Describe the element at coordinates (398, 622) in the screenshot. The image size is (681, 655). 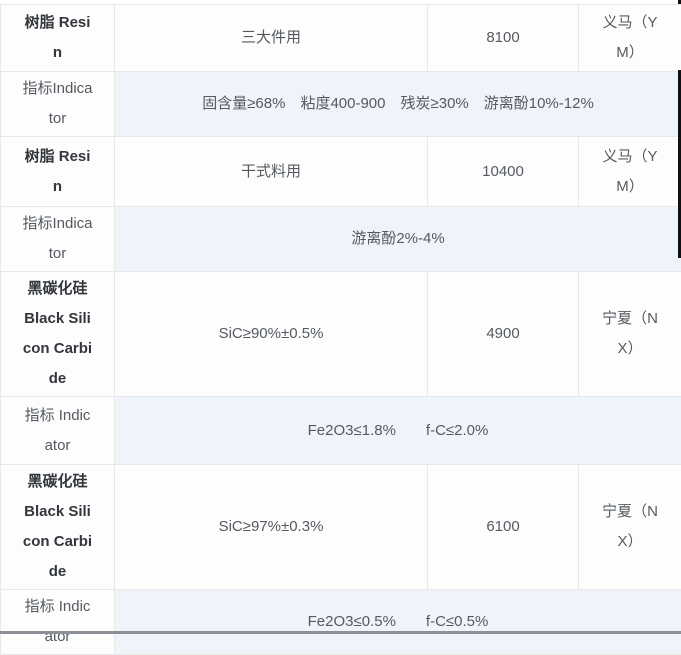
I see `indicator-detail-cell: Fe2O3≤0.5% f-C≤0.5%` at that location.